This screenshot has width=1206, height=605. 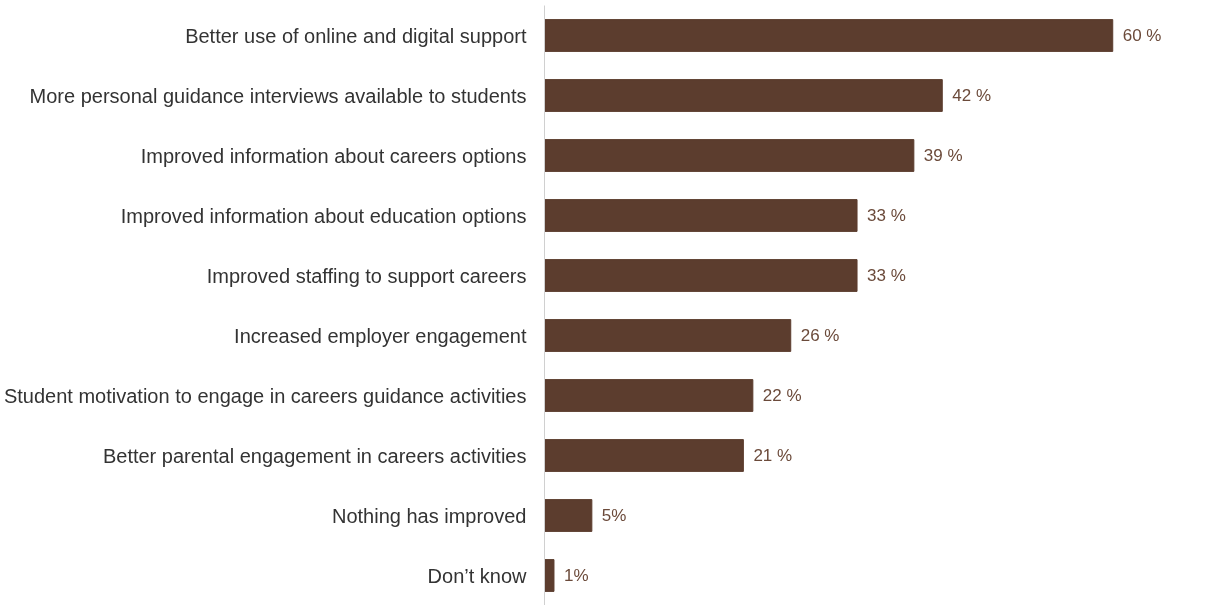 What do you see at coordinates (773, 455) in the screenshot?
I see `data-label: 21 %` at bounding box center [773, 455].